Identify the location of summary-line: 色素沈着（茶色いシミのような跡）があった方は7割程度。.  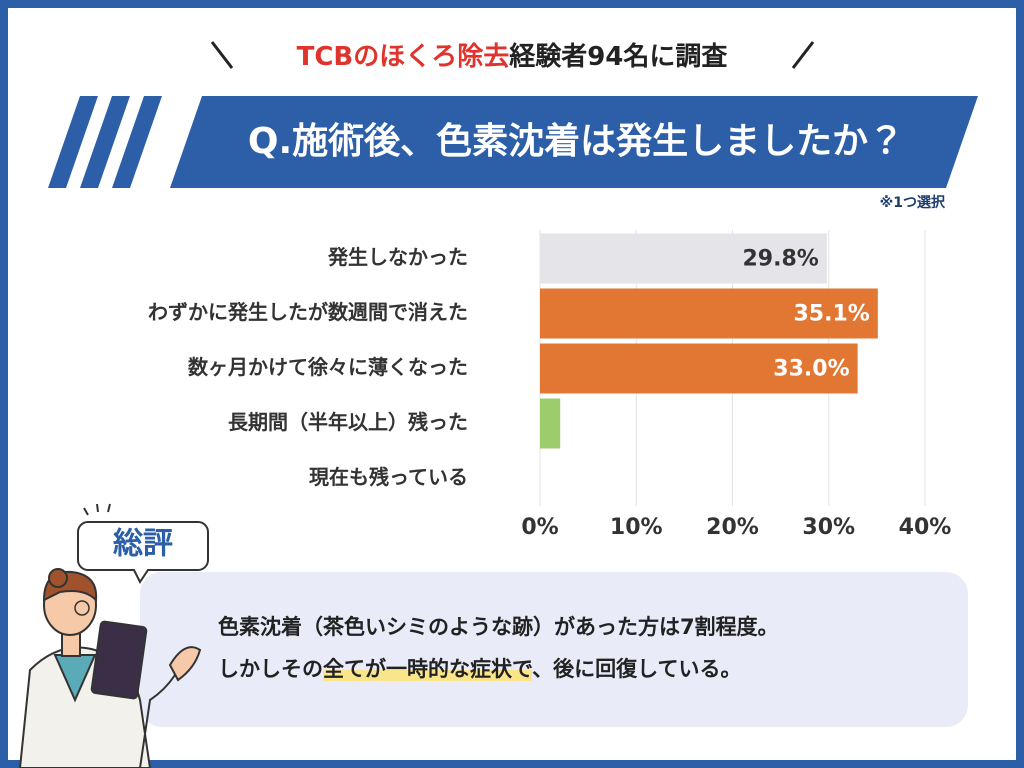
(498, 627).